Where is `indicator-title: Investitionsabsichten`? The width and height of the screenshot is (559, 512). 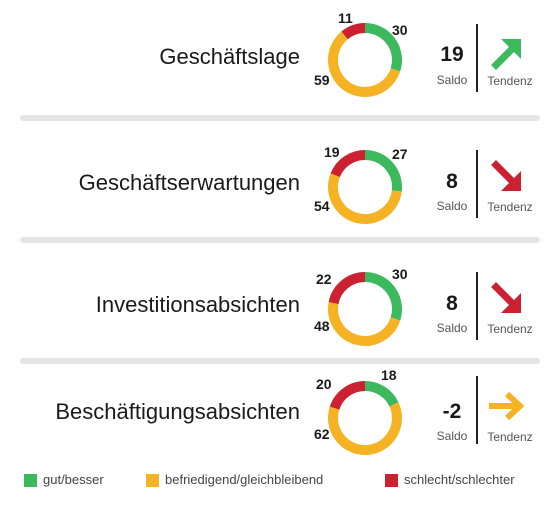
indicator-title: Investitionsabsichten is located at coordinates (197, 304).